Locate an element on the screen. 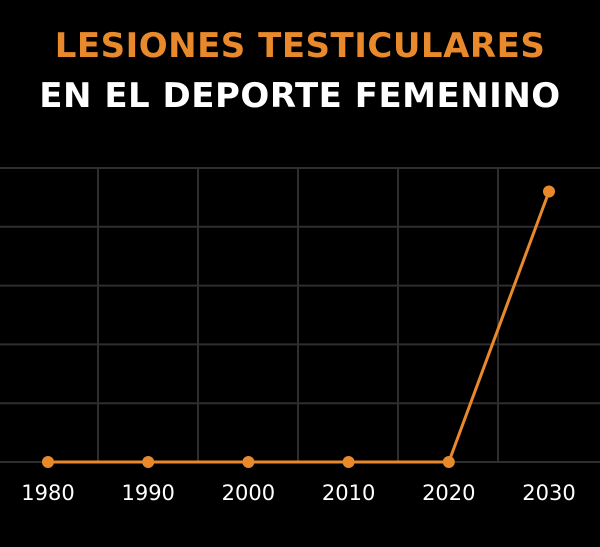  x-tick-label-2020: 2020 is located at coordinates (448, 493).